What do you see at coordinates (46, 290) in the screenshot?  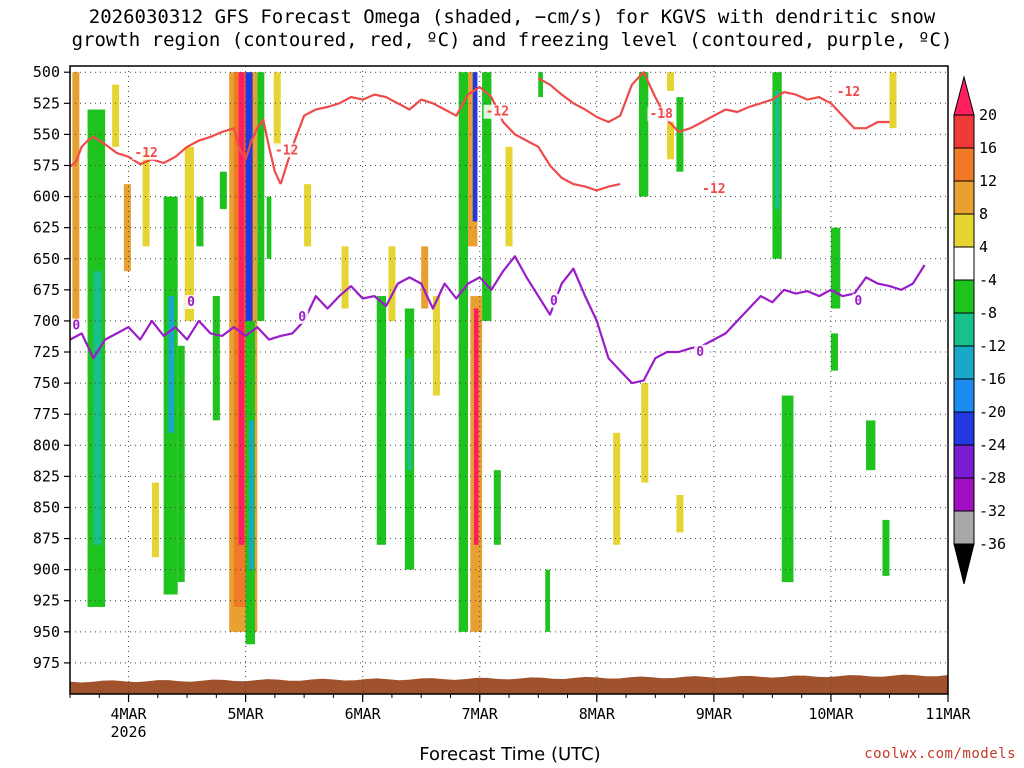 I see `y-tick-label: 675` at bounding box center [46, 290].